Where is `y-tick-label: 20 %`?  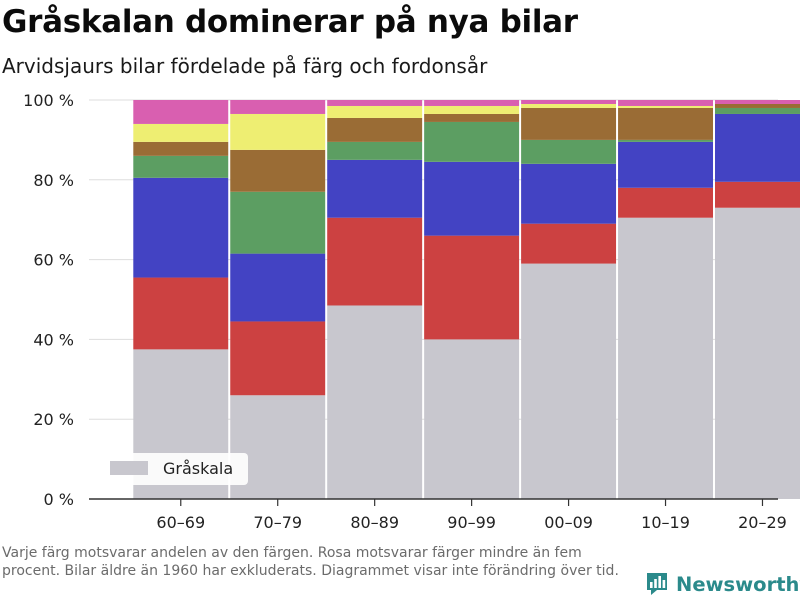 y-tick-label: 20 % is located at coordinates (53, 419).